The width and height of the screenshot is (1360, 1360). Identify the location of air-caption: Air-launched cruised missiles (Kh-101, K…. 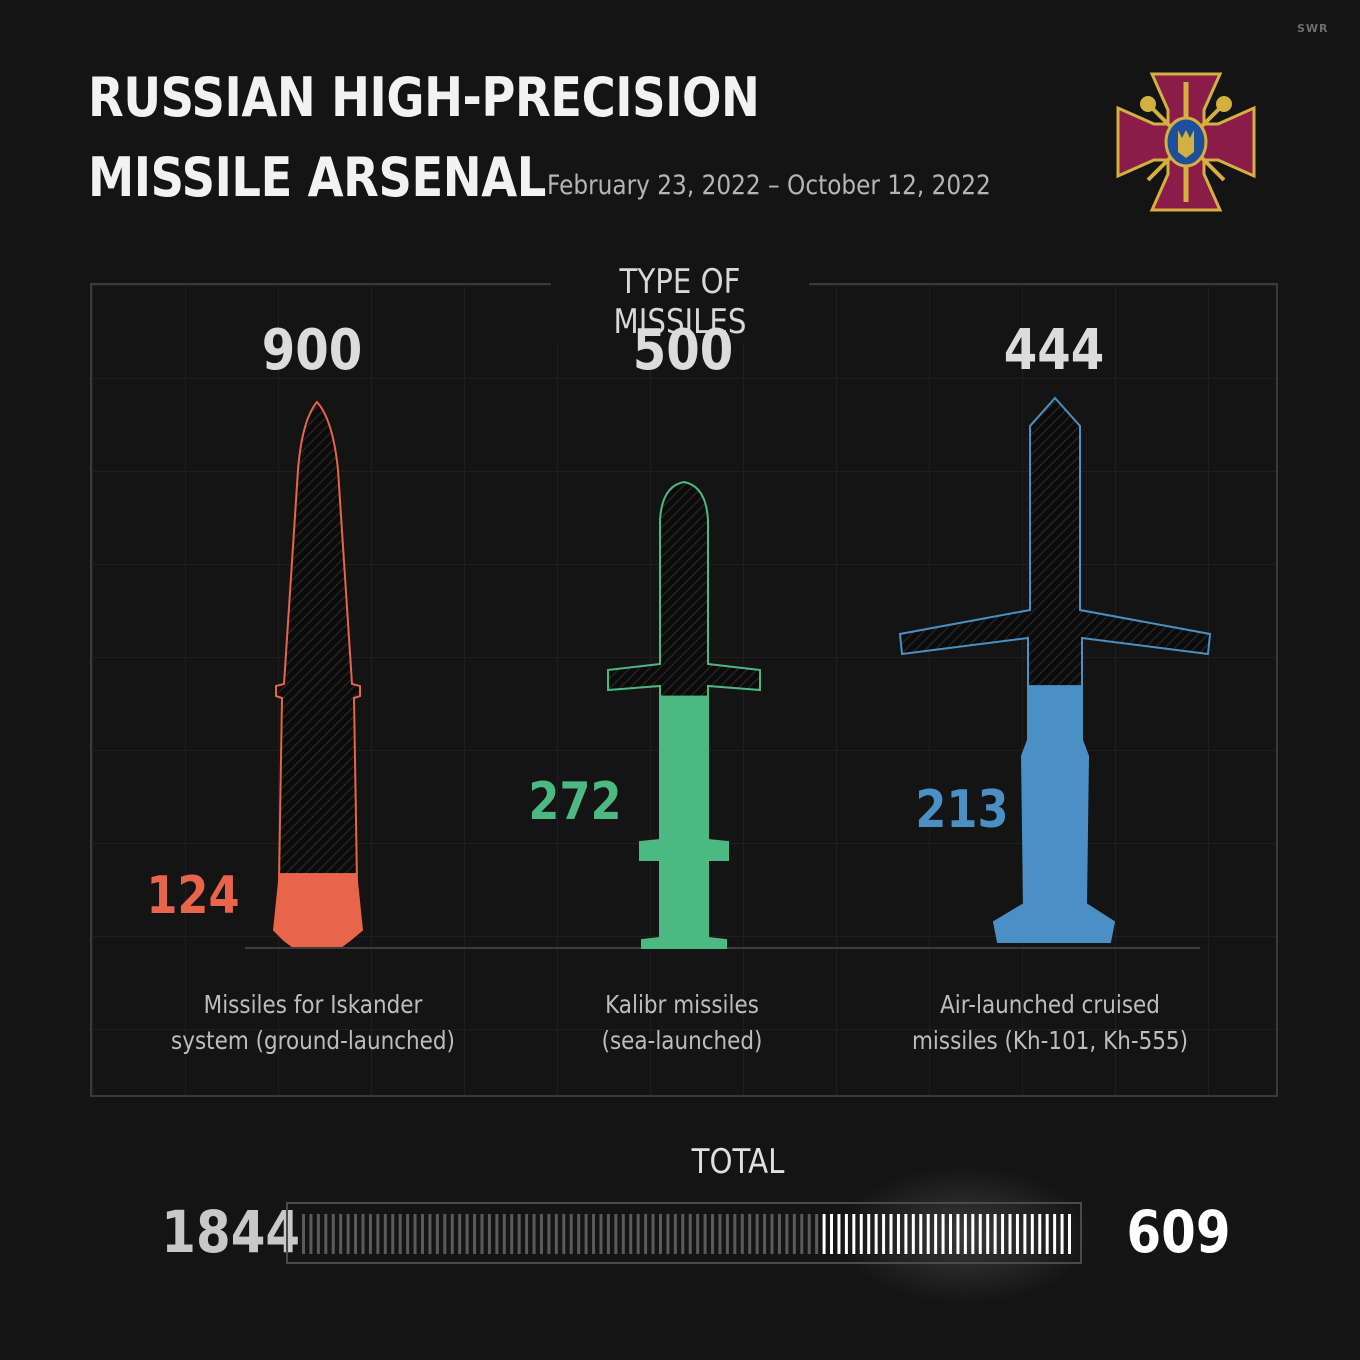
(1050, 1023).